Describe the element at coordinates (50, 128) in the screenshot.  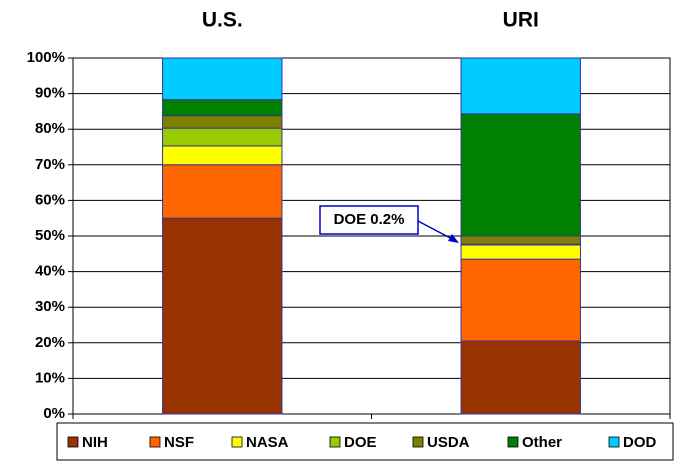
I see `y-tick-label: 80%` at that location.